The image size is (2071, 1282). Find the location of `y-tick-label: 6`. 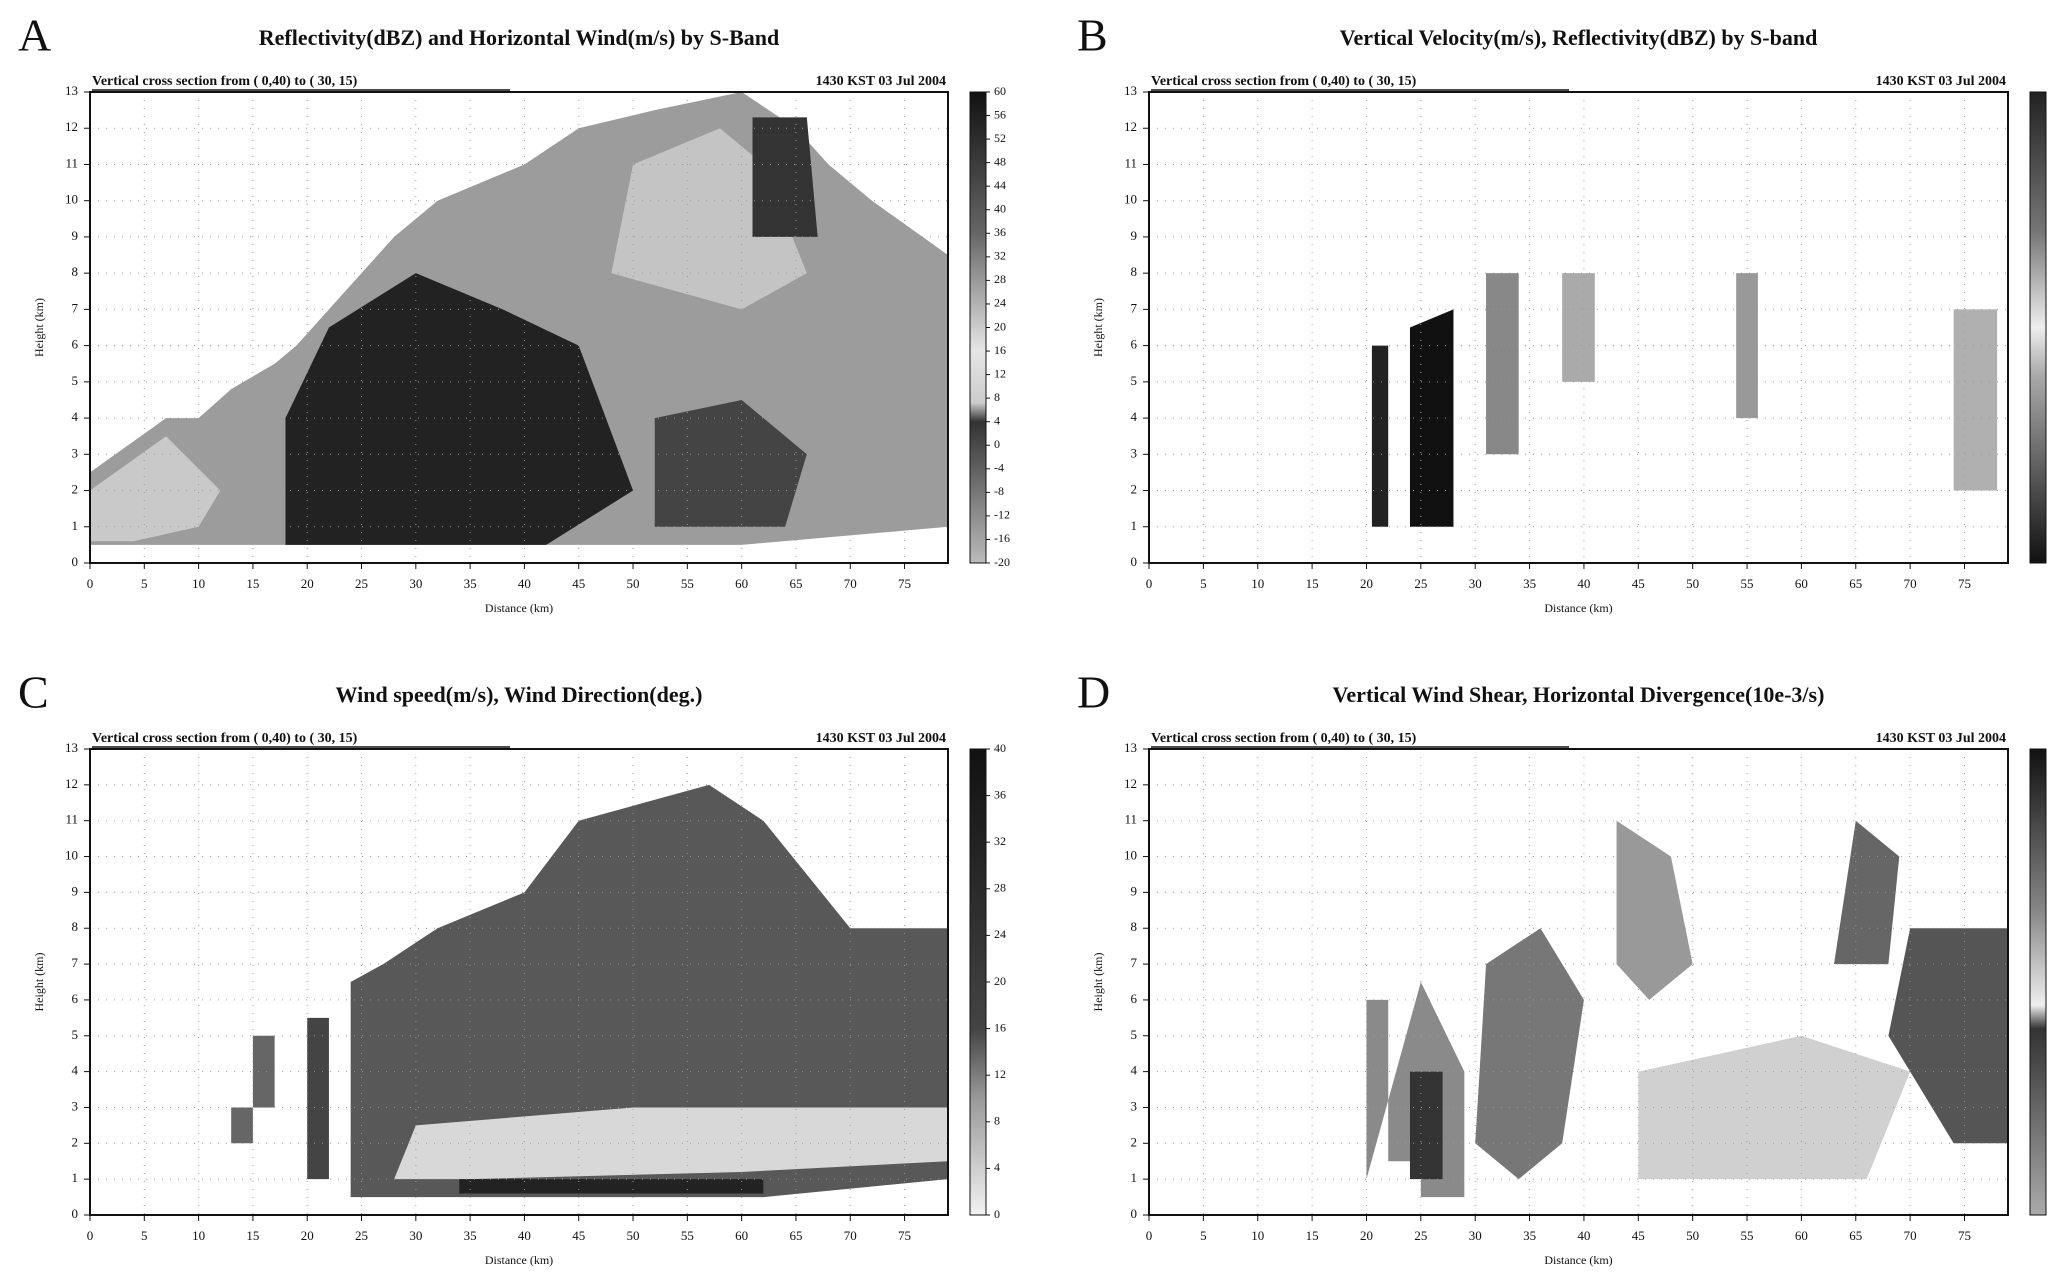

y-tick-label: 6 is located at coordinates (1134, 998).